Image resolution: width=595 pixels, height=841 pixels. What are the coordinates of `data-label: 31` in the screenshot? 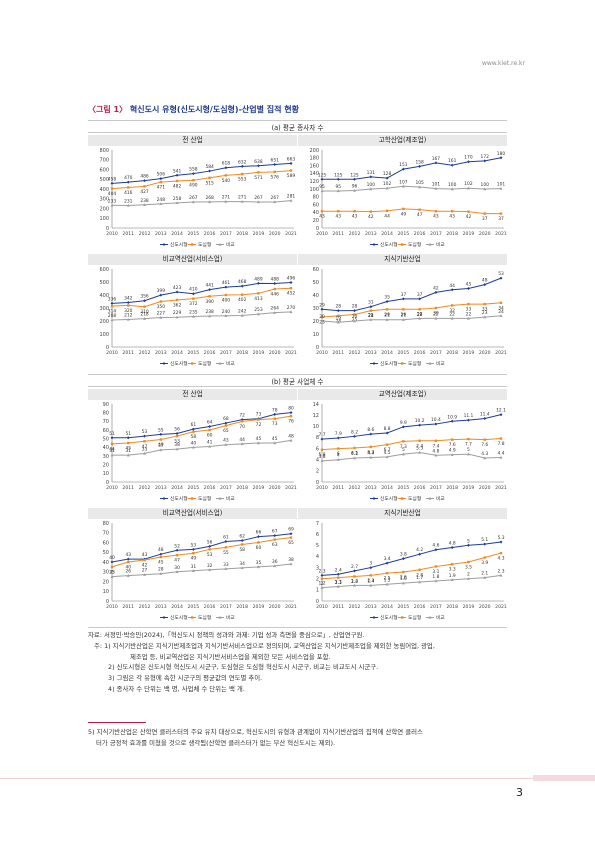 It's located at (194, 567).